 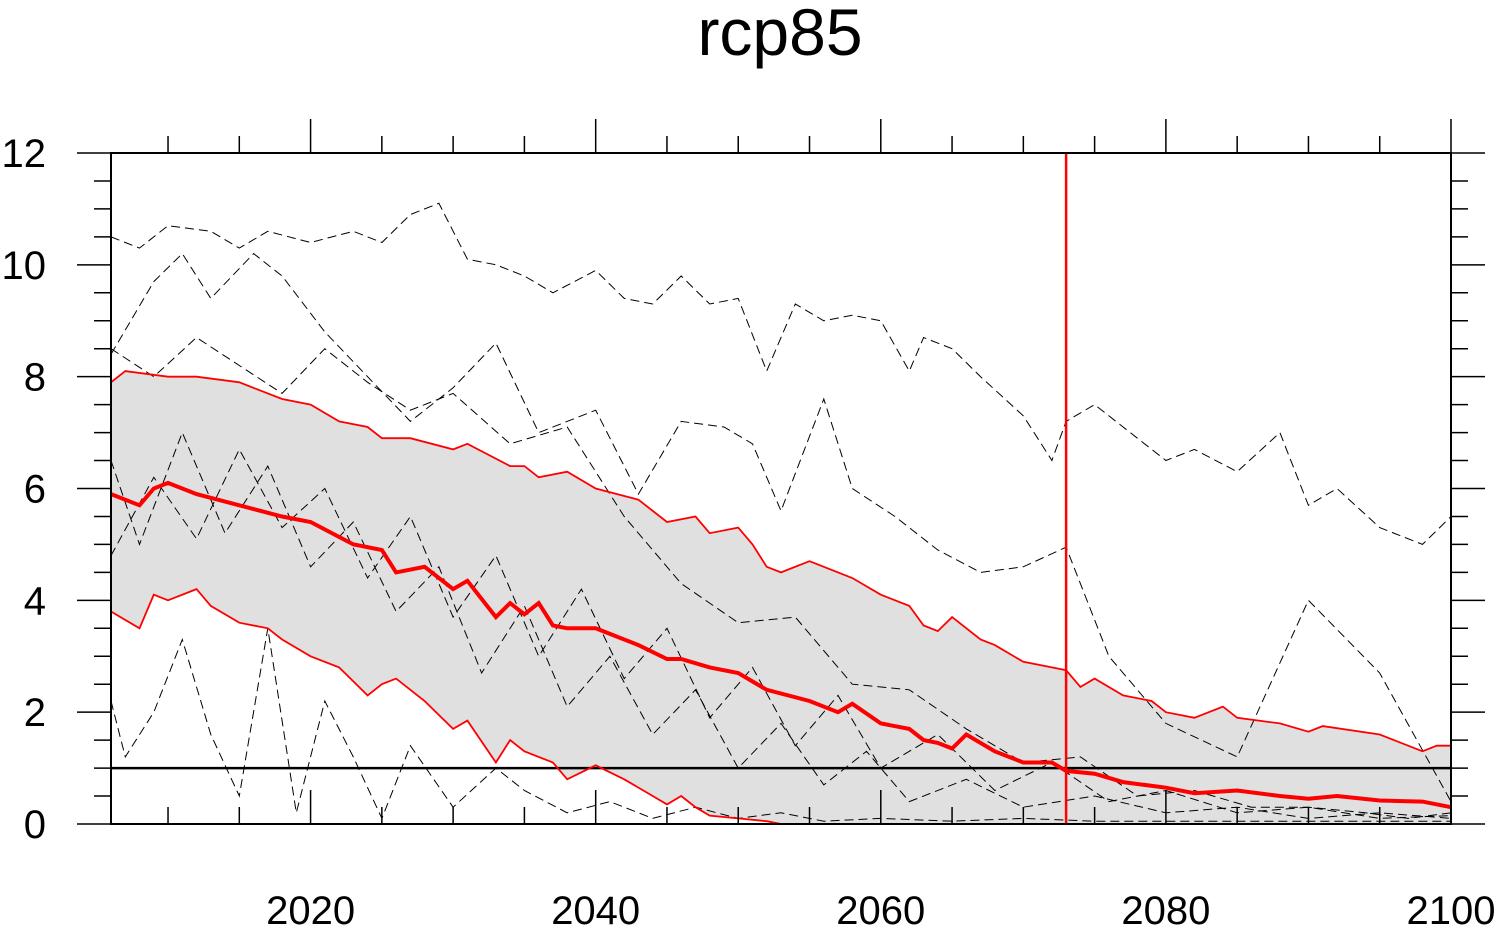 What do you see at coordinates (1165, 907) in the screenshot?
I see `x-tick-label: 2080` at bounding box center [1165, 907].